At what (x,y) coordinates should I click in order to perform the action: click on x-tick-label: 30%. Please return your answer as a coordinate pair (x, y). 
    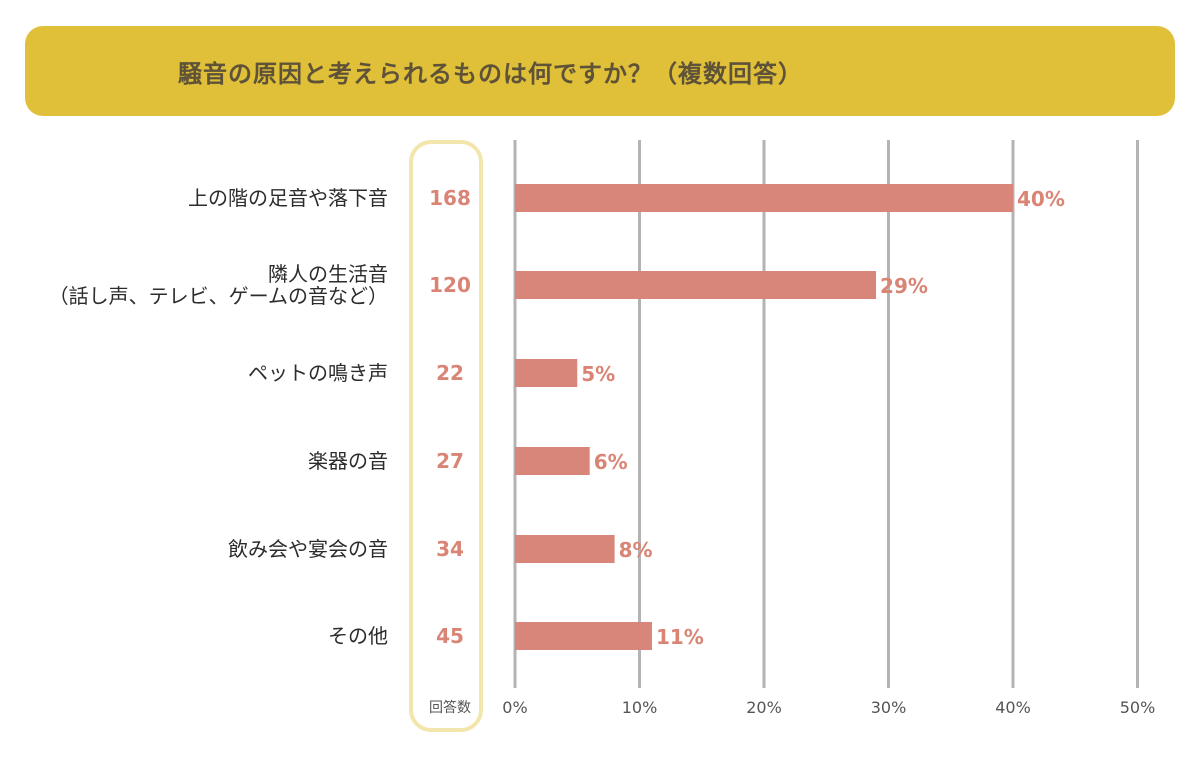
    Looking at the image, I should click on (889, 707).